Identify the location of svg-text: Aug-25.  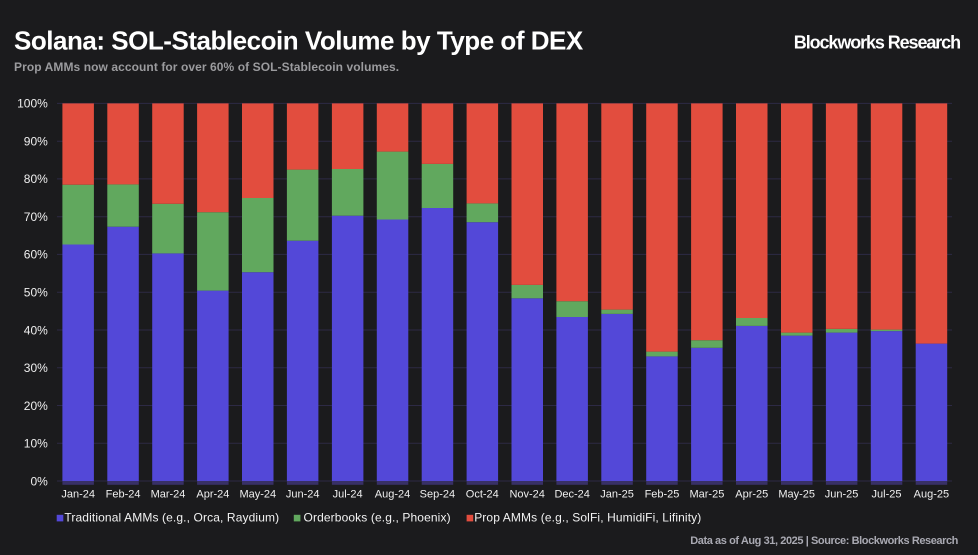
(931, 495).